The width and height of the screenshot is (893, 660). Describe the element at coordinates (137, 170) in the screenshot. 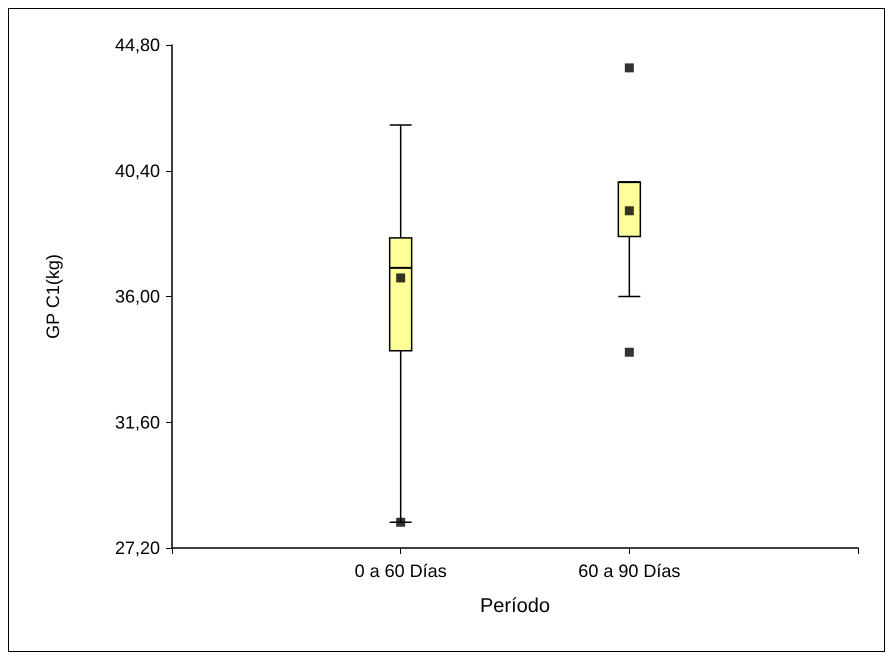

I see `y-tick-label: 40,40` at that location.